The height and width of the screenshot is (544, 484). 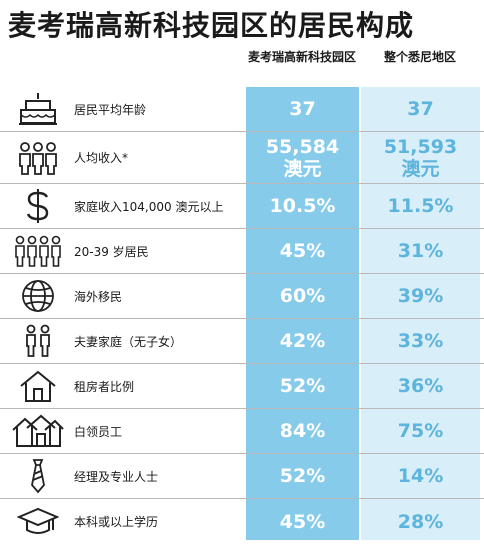 What do you see at coordinates (302, 109) in the screenshot?
I see `value-macquarie: 37` at bounding box center [302, 109].